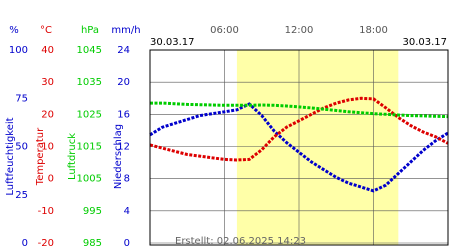 The width and height of the screenshot is (450, 250). Describe the element at coordinates (373, 30) in the screenshot. I see `x-tick-label: 18:00` at that location.